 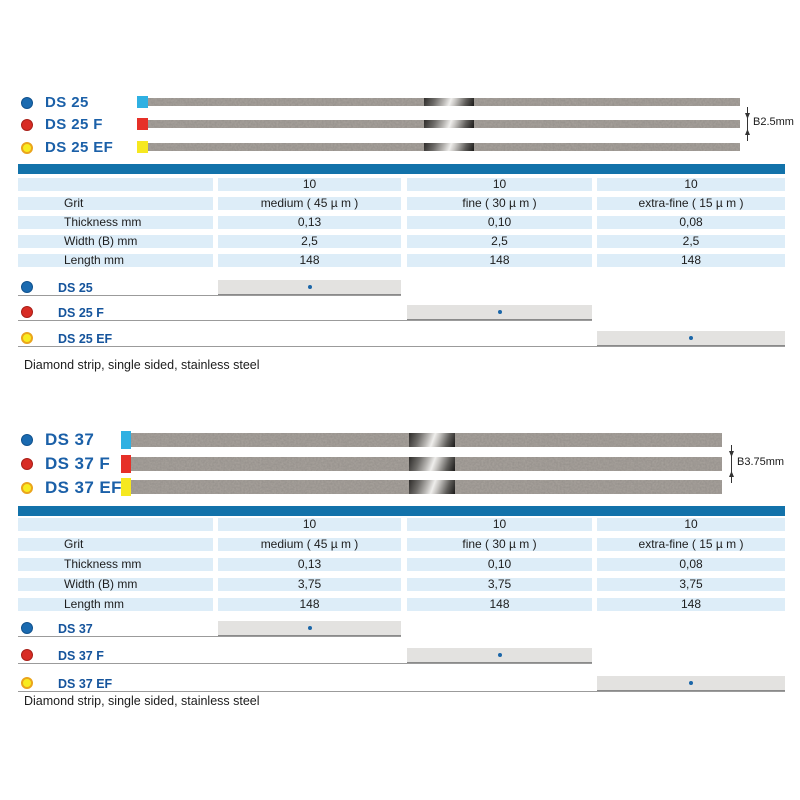 I want to click on product-name: DS 25, so click(x=67, y=102).